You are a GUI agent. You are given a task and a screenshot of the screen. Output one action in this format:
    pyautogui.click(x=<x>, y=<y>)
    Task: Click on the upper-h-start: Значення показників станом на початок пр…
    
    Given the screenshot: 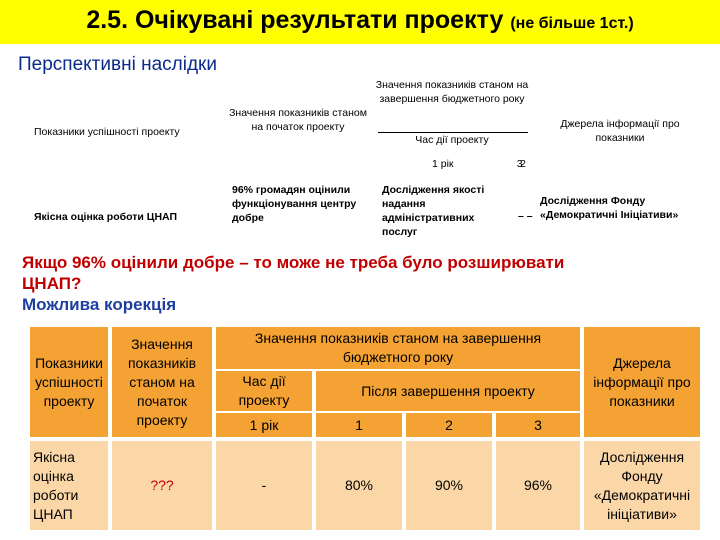 What is the action you would take?
    pyautogui.click(x=298, y=120)
    